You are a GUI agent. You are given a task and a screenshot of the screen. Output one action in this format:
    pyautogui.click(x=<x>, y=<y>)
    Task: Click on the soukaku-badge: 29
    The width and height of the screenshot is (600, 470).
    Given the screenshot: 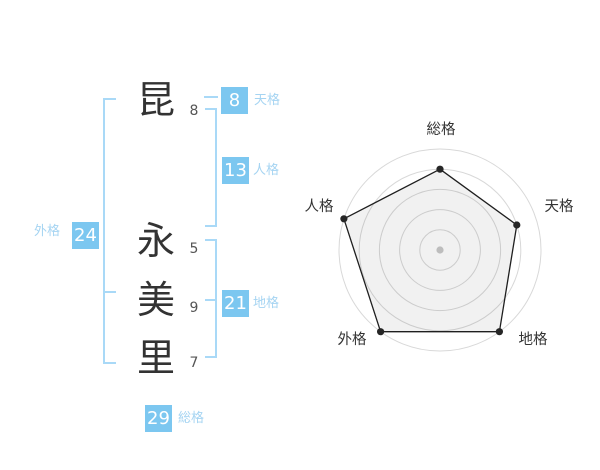 What is the action you would take?
    pyautogui.click(x=158, y=418)
    